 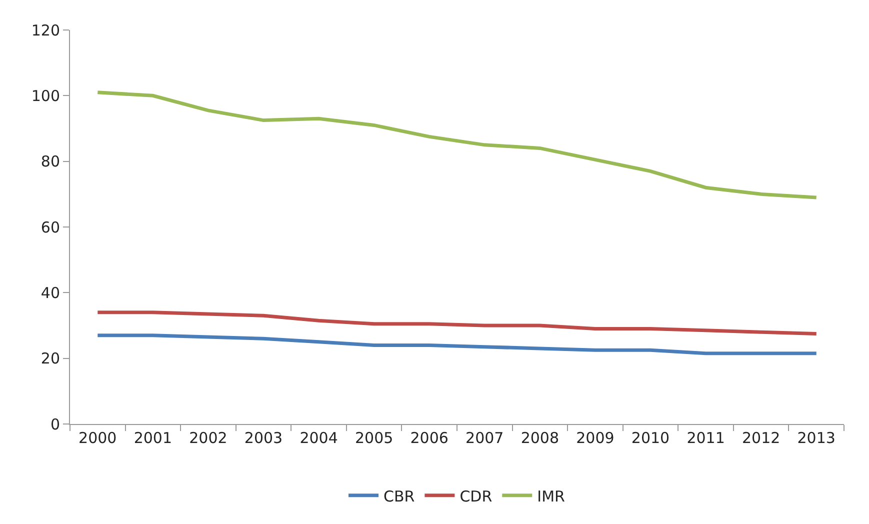 I want to click on x-tick-label: 2006, so click(x=429, y=438).